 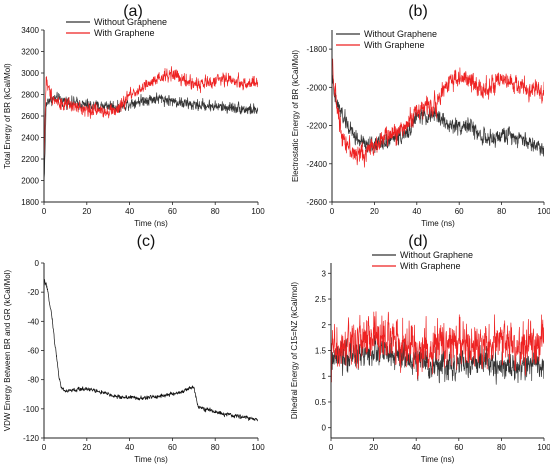 What do you see at coordinates (30, 116) in the screenshot?
I see `y-tick-label: 2600` at bounding box center [30, 116].